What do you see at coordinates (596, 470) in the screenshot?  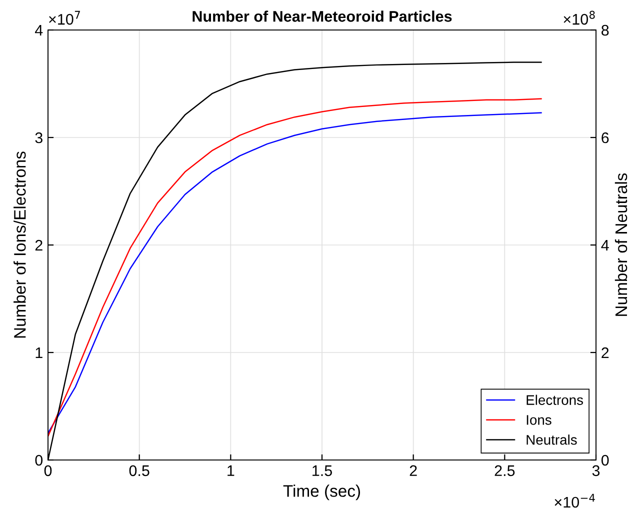 I see `x-tick-label: 3` at bounding box center [596, 470].